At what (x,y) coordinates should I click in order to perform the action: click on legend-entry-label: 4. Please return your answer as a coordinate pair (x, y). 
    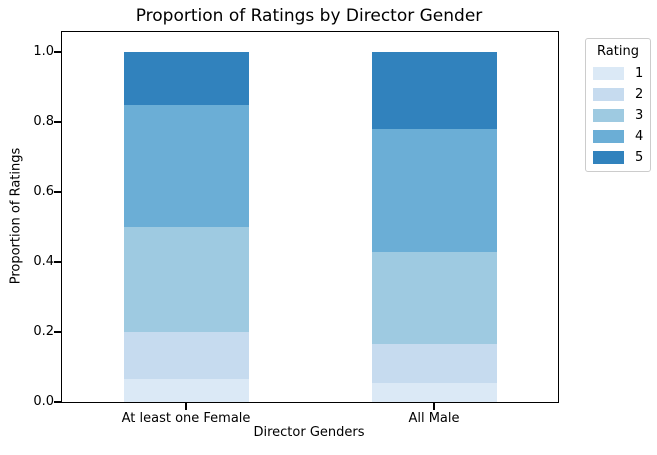
    Looking at the image, I should click on (639, 136).